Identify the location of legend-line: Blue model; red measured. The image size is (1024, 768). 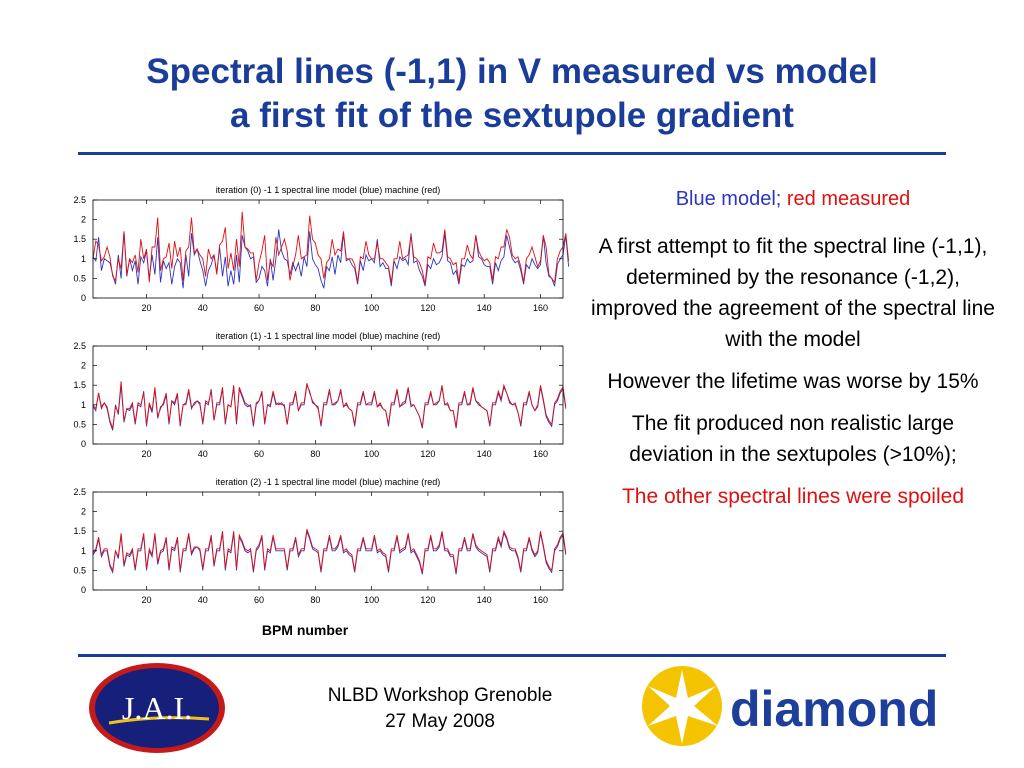
(793, 199).